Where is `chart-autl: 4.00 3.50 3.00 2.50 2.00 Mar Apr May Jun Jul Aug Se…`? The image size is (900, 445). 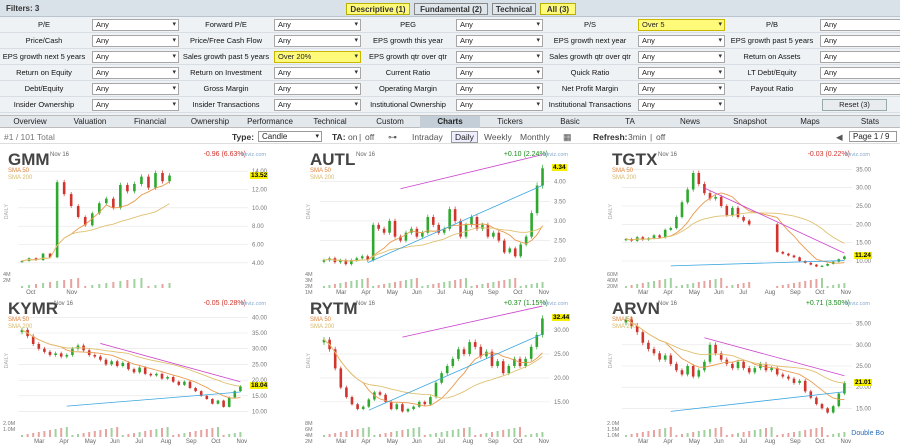 chart-autl: 4.00 3.50 3.00 2.50 2.00 Mar Apr May Jun Jul Aug Se… is located at coordinates (451, 222).